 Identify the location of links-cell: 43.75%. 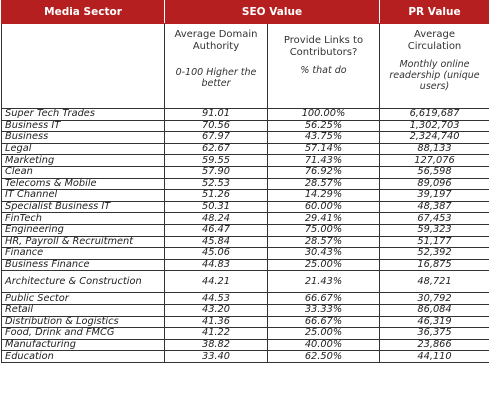
(323, 137).